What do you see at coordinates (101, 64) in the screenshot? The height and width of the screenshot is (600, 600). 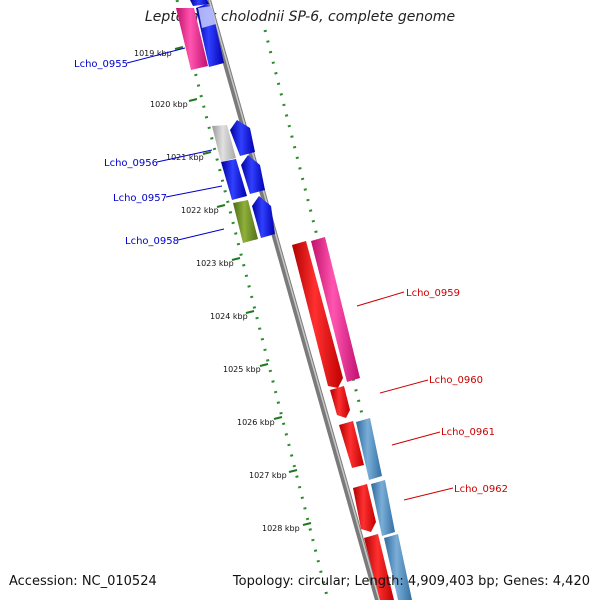 I see `gene-label: Lcho_0955` at bounding box center [101, 64].